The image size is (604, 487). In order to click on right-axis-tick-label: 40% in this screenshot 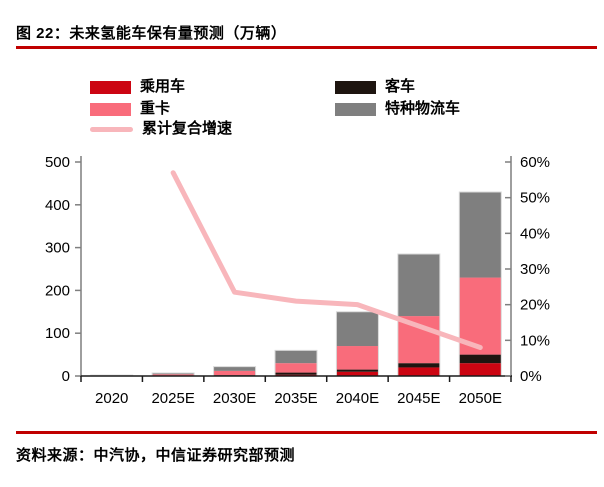, I will do `click(535, 233)`.